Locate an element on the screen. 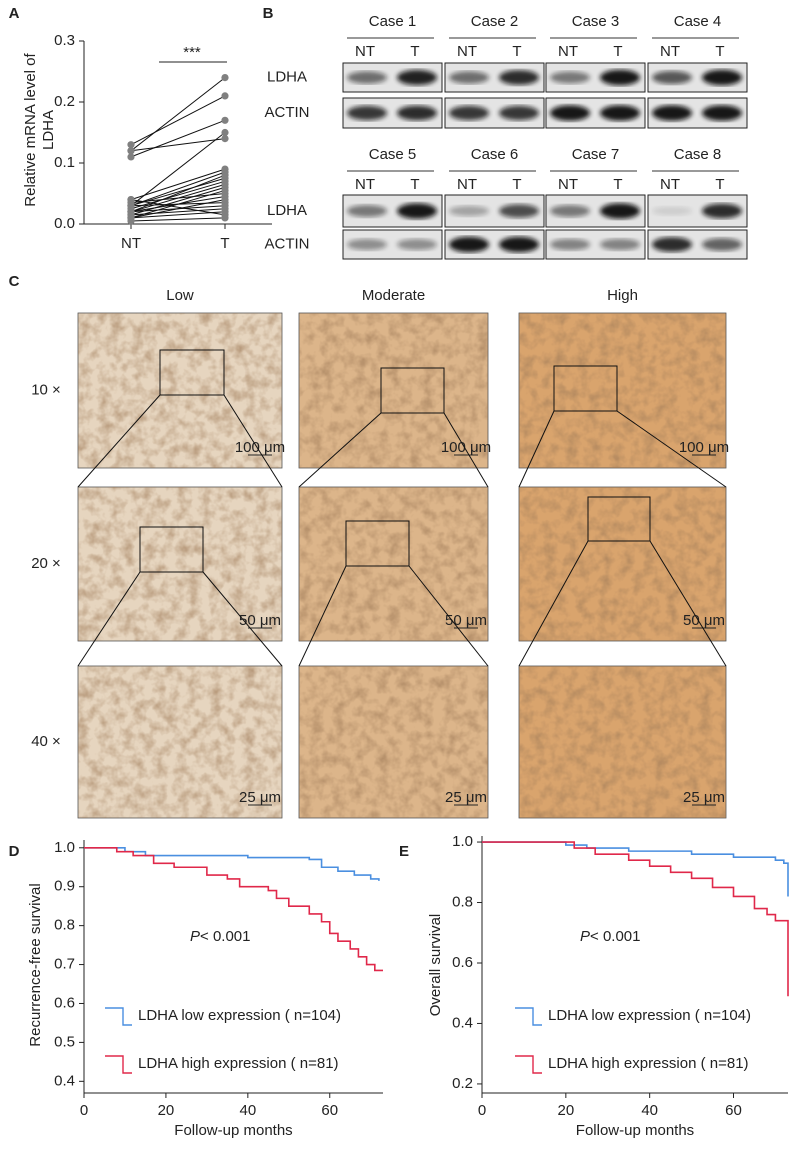 The height and width of the screenshot is (1149, 792). y-tick-label: 0.2 is located at coordinates (462, 1083).